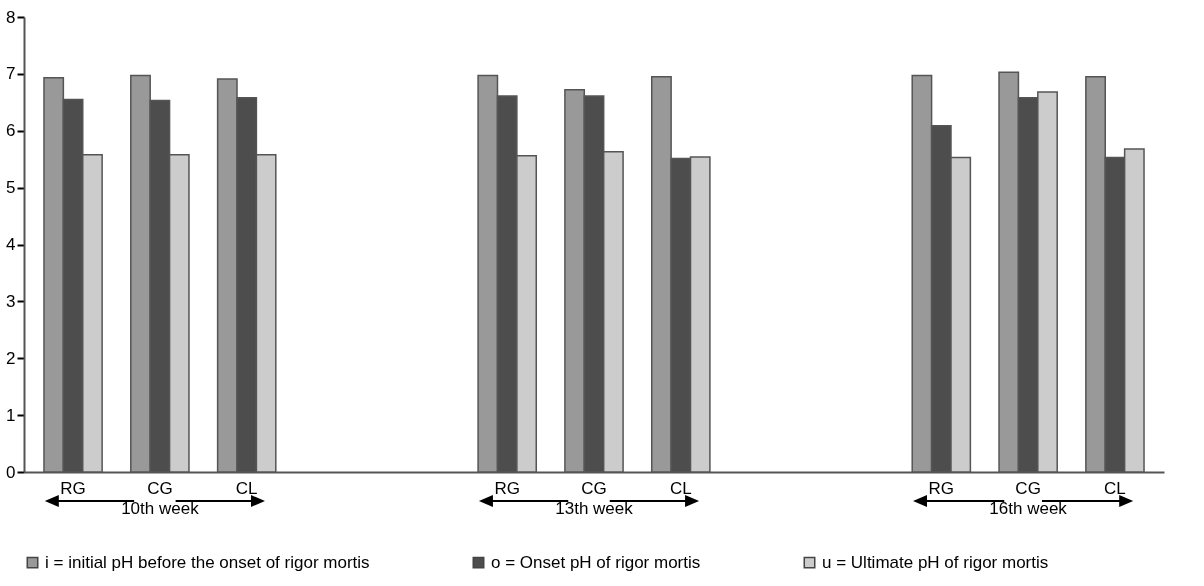 Image resolution: width=1204 pixels, height=586 pixels. I want to click on y-tick-label: 3, so click(11, 301).